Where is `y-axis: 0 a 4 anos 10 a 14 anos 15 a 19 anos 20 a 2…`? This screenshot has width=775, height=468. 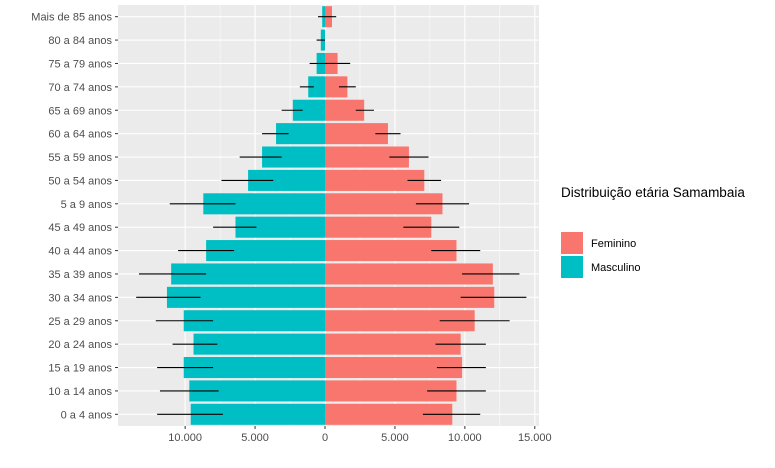 y-axis: 0 a 4 anos 10 a 14 anos 15 a 19 anos 20 a 2… is located at coordinates (74, 216).